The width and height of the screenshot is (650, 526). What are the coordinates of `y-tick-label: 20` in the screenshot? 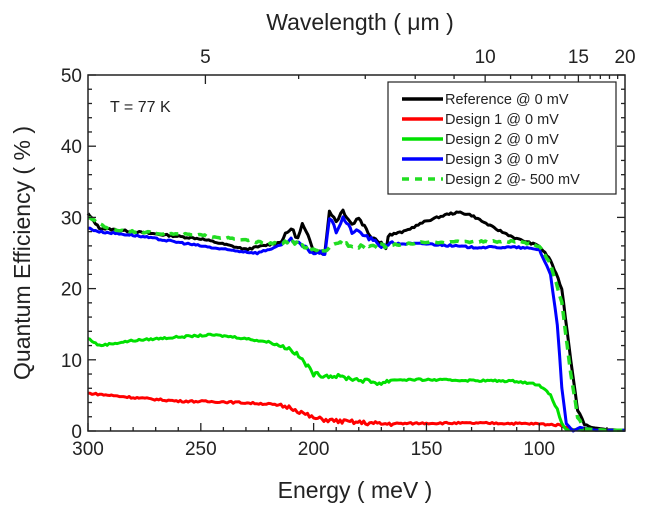 It's located at (71, 290).